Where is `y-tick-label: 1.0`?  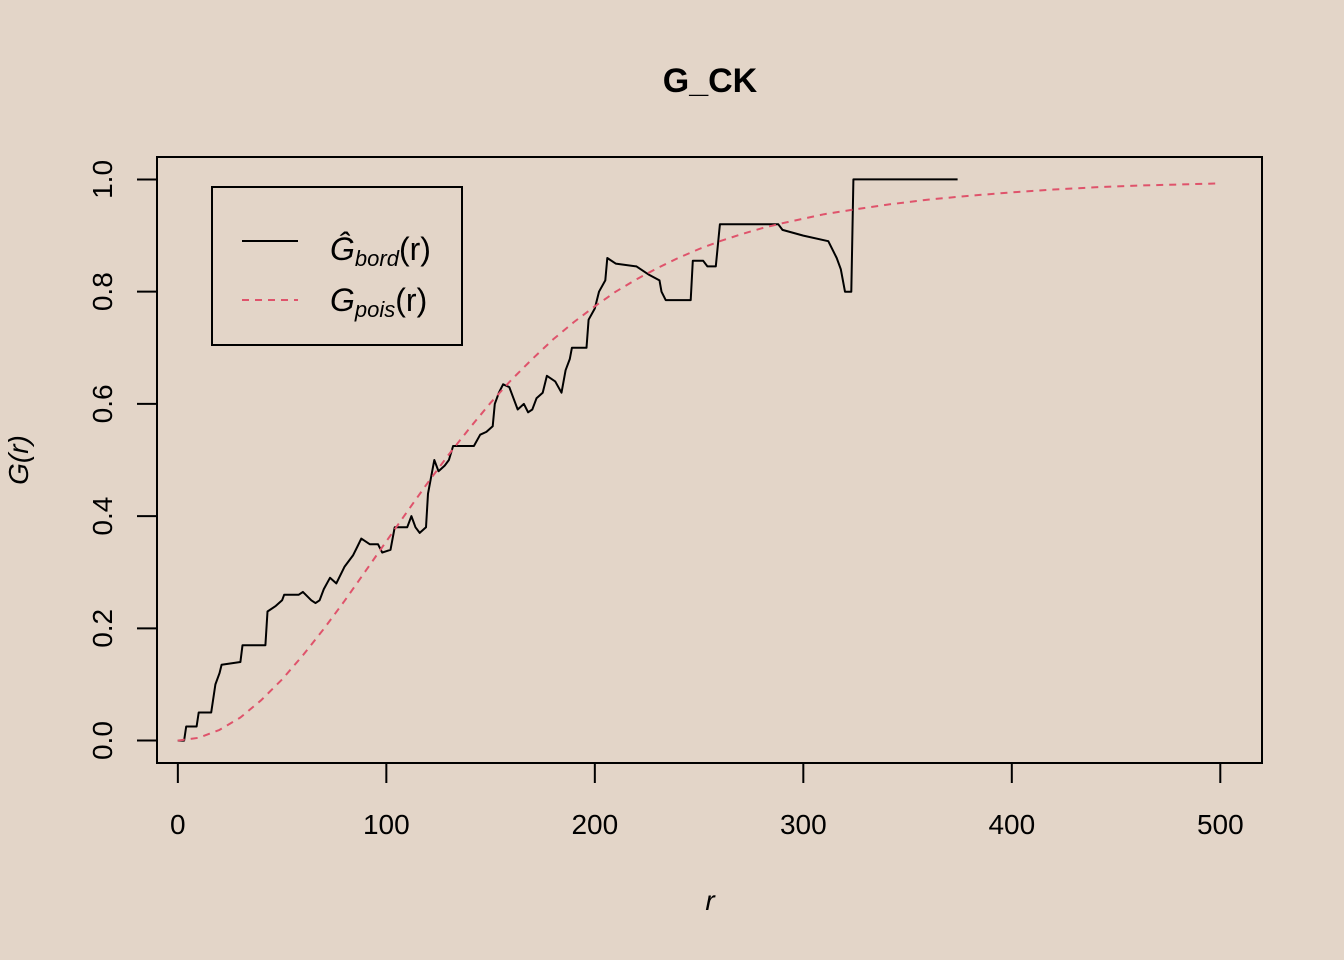 y-tick-label: 1.0 is located at coordinates (102, 179).